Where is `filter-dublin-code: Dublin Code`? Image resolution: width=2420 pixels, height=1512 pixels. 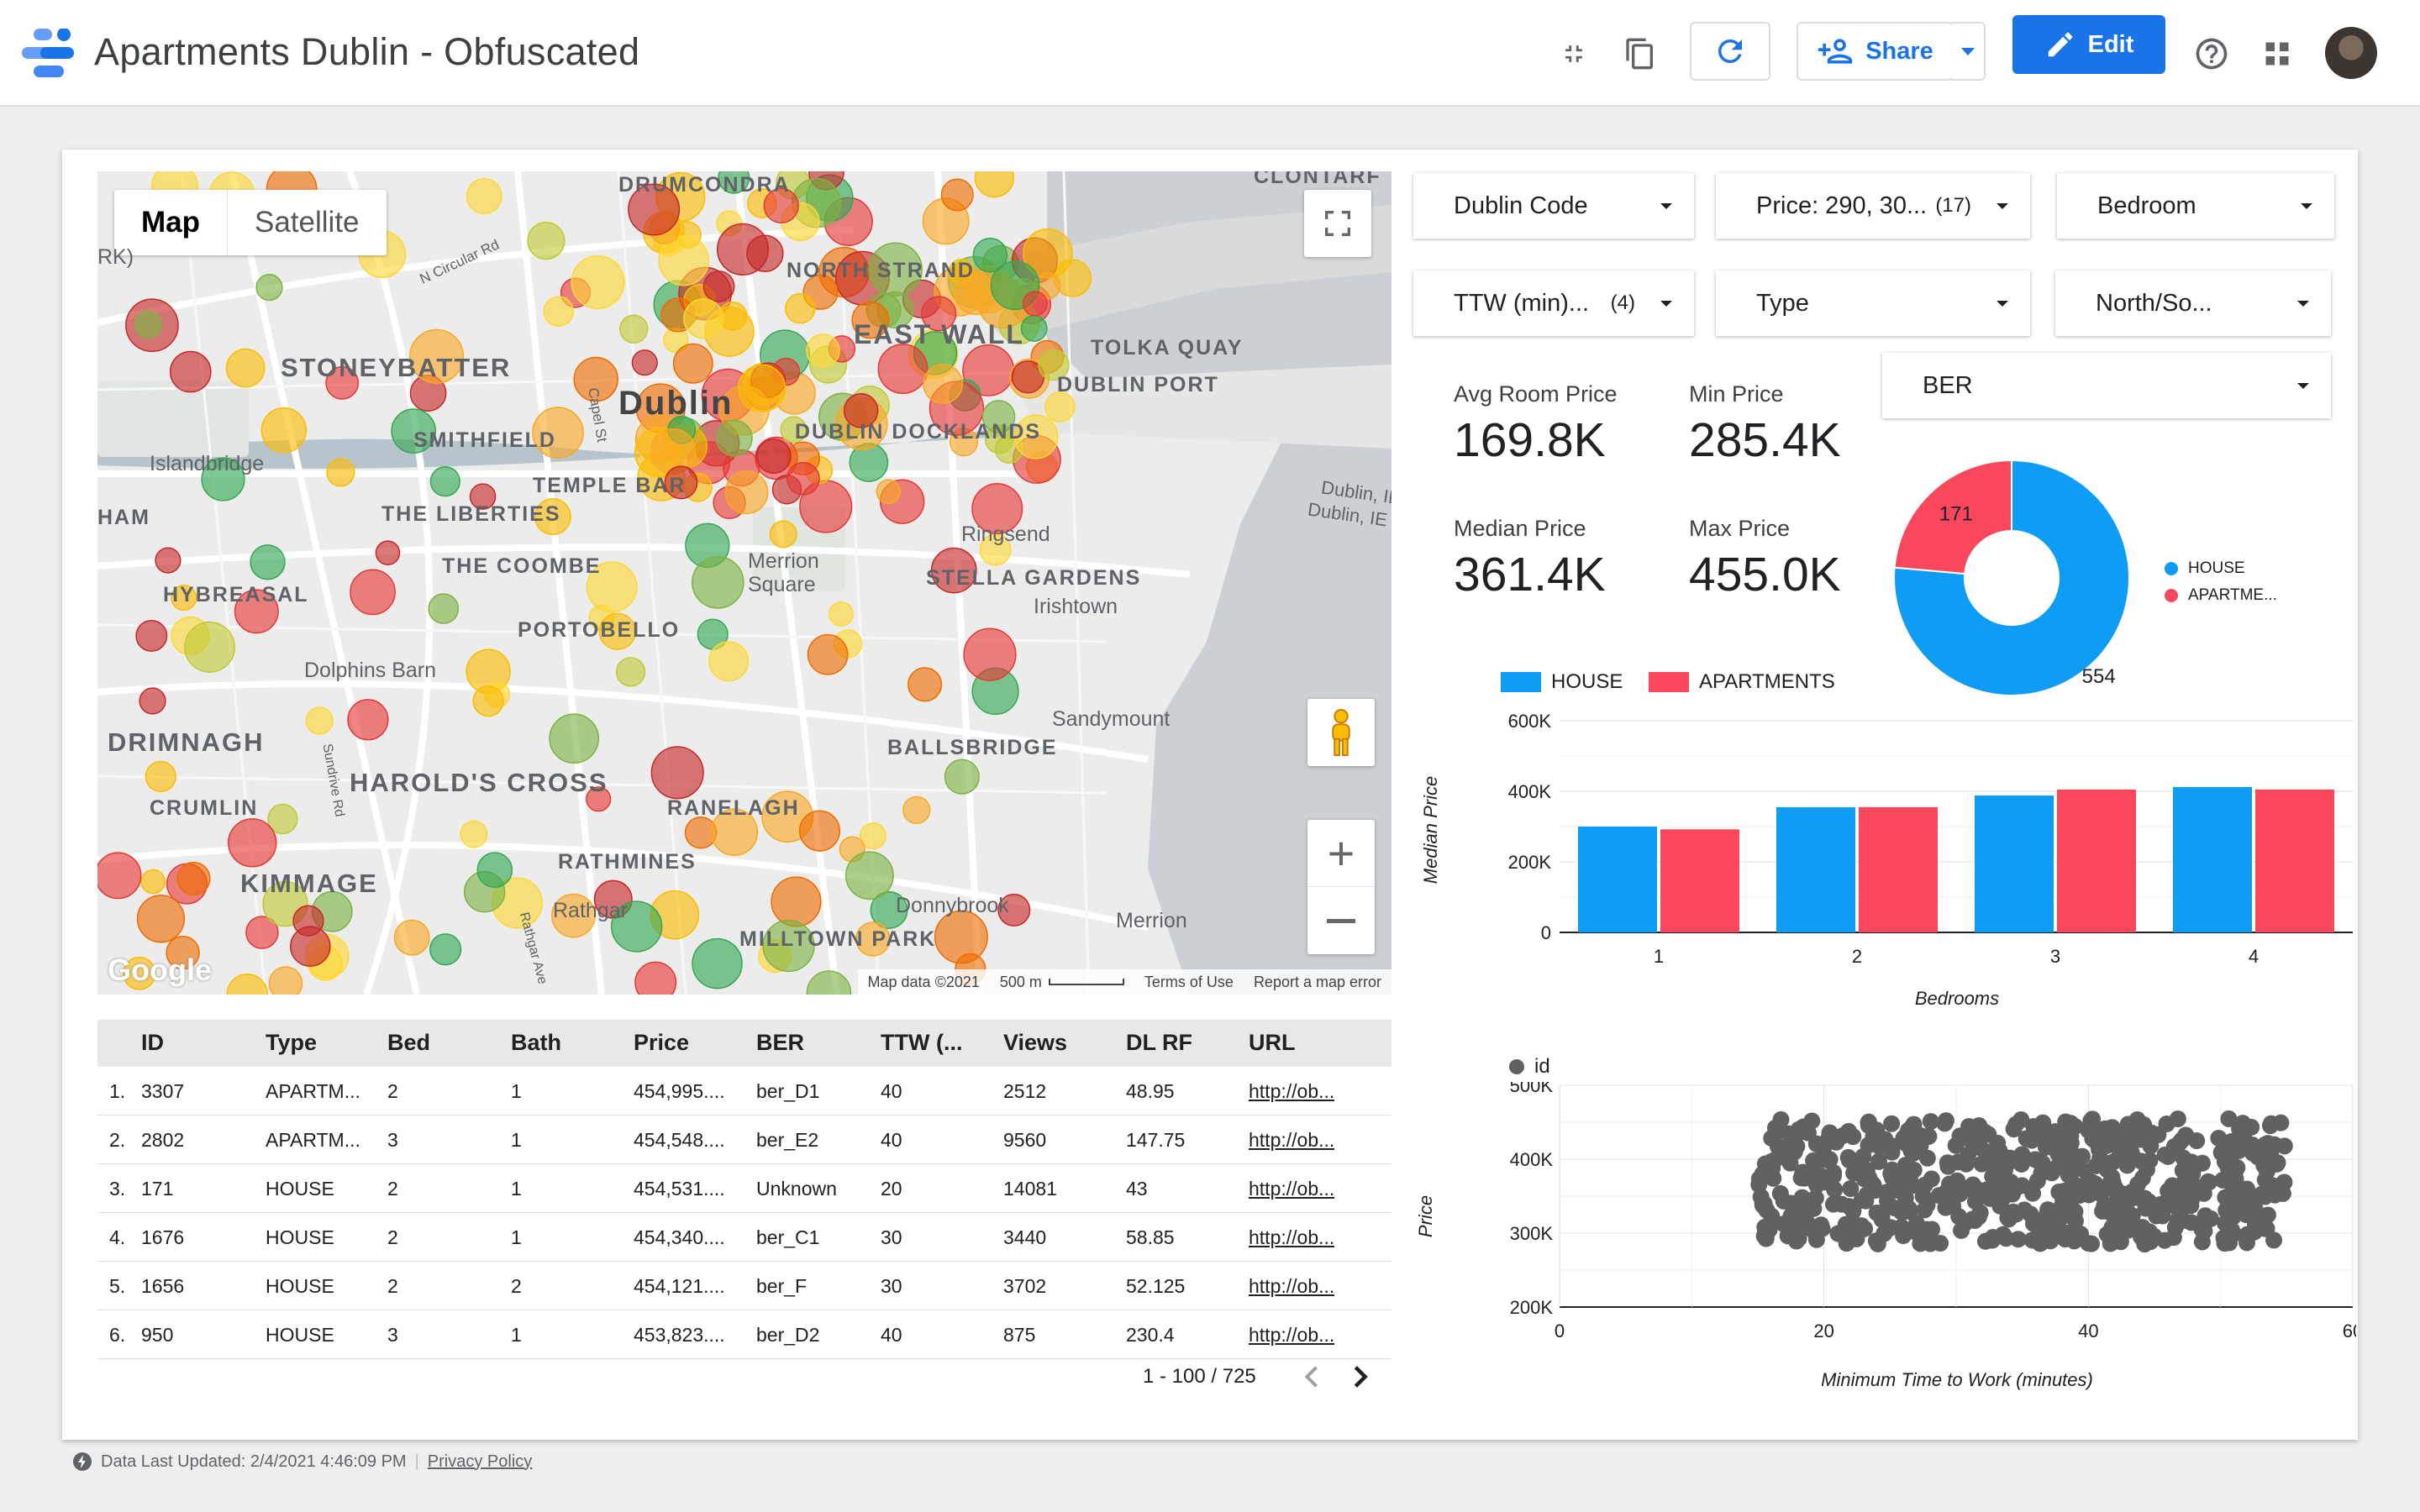 filter-dublin-code: Dublin Code is located at coordinates (1554, 206).